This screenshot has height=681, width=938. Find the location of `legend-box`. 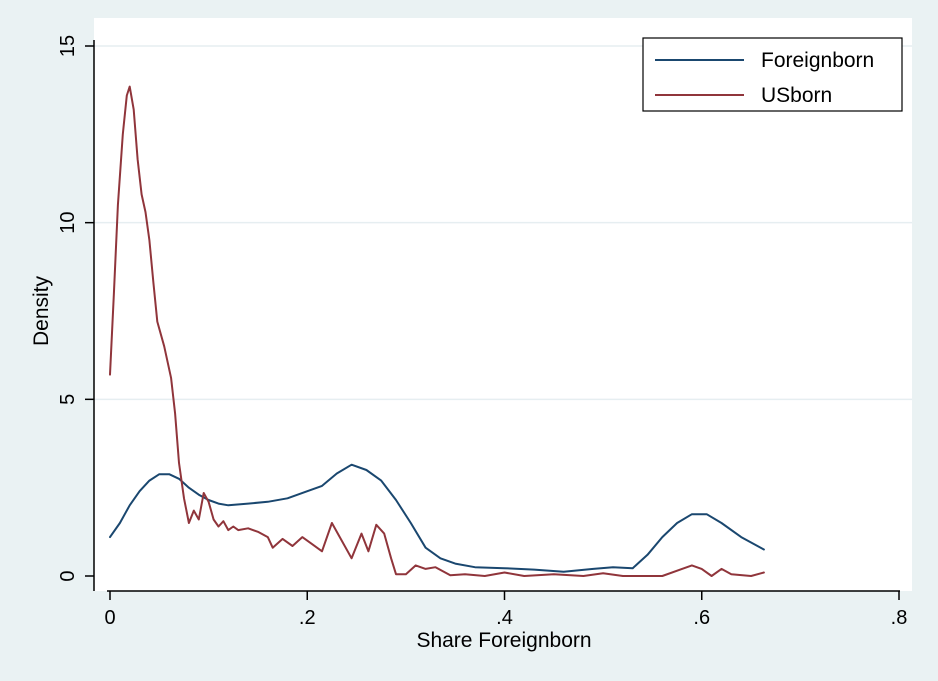

legend-box is located at coordinates (772, 74).